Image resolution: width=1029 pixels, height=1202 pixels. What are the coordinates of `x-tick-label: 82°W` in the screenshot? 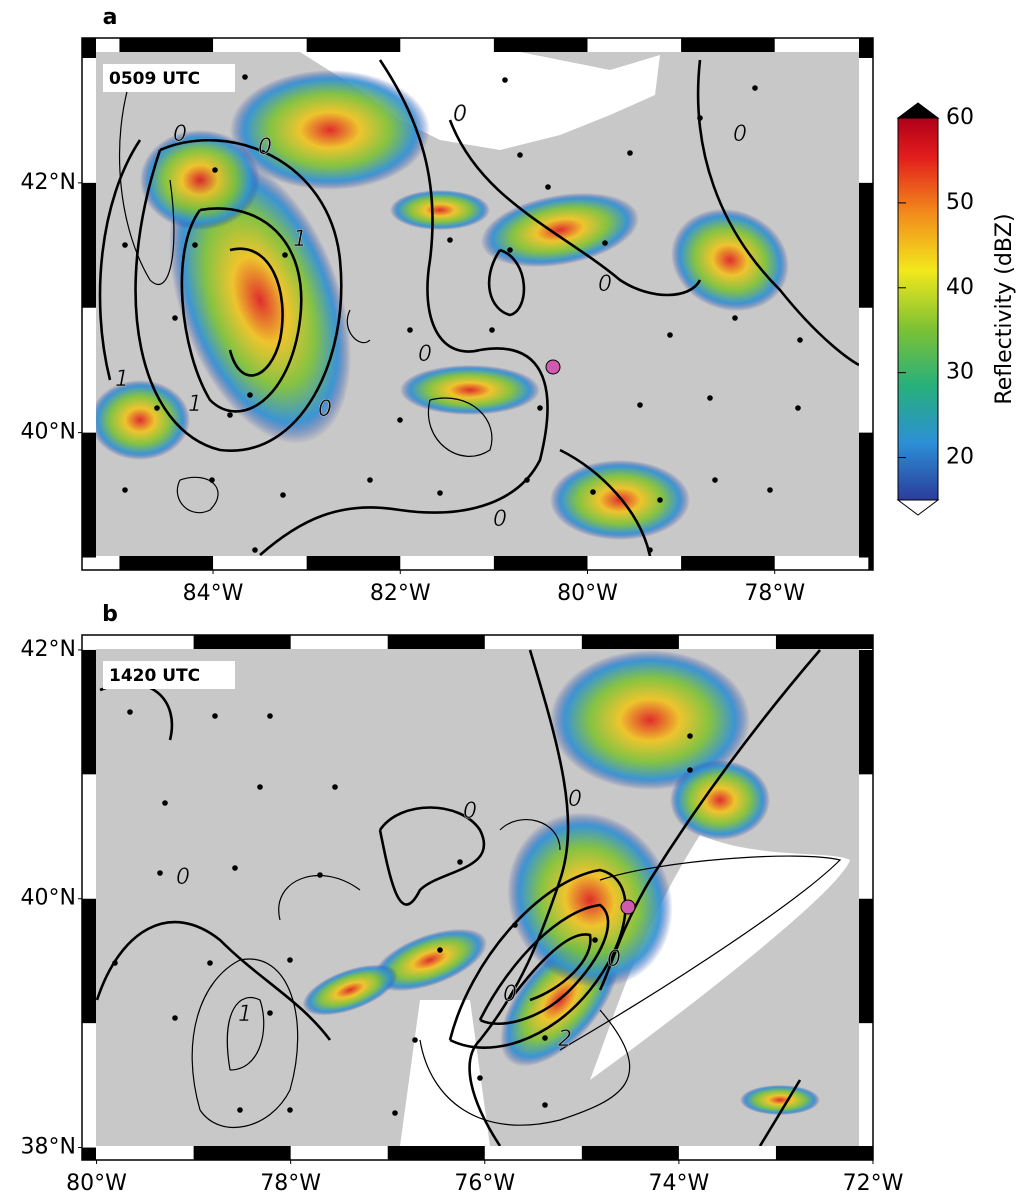 It's located at (400, 593).